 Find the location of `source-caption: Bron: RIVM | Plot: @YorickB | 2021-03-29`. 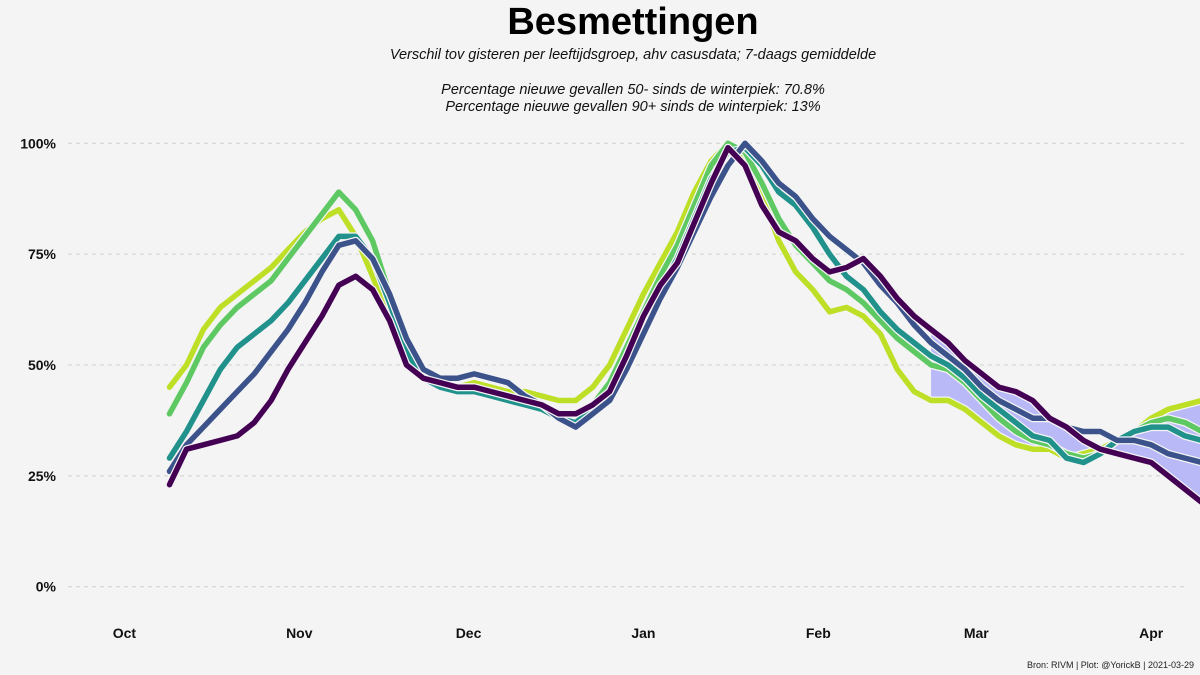

source-caption: Bron: RIVM | Plot: @YorickB | 2021-03-29 is located at coordinates (1110, 665).